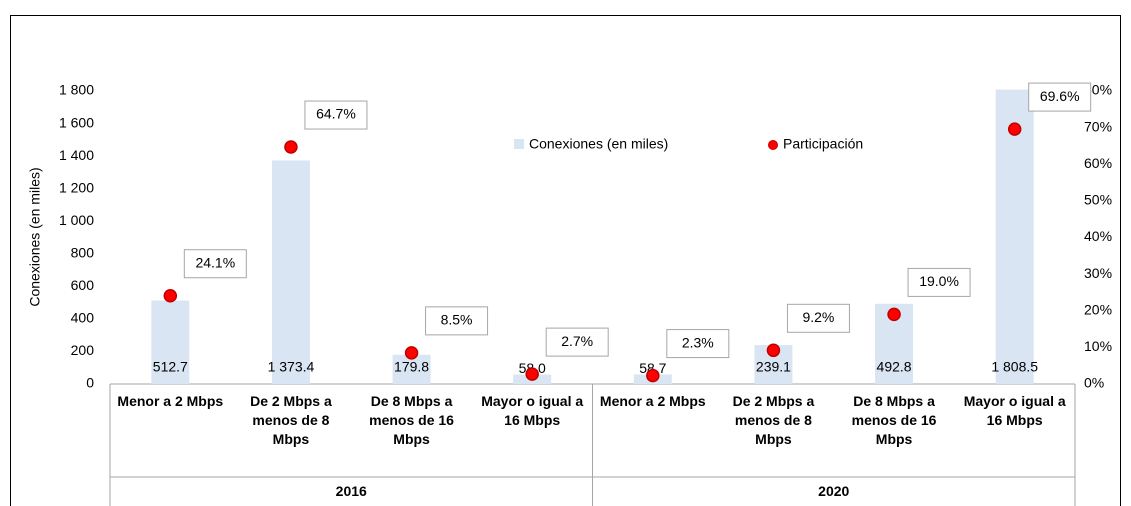 The height and width of the screenshot is (506, 1131). I want to click on bar-value-label: 492.8, so click(894, 367).